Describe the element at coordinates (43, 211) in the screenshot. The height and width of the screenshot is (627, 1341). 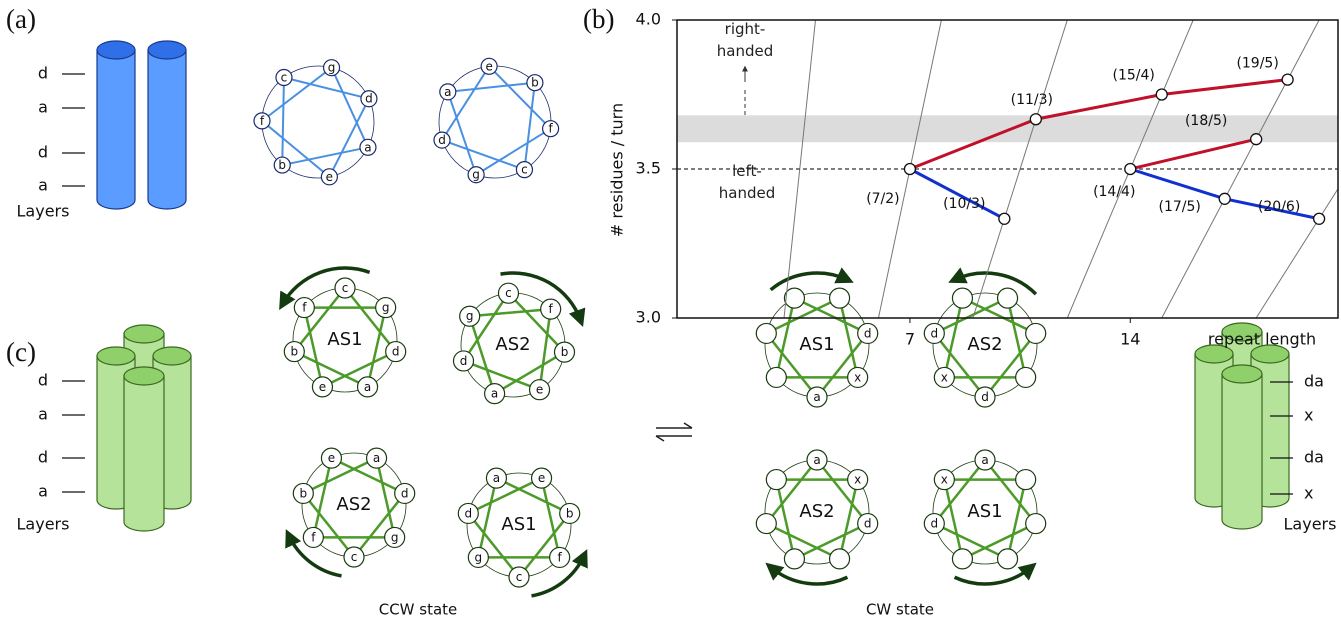
I see `layers-title: Layers` at that location.